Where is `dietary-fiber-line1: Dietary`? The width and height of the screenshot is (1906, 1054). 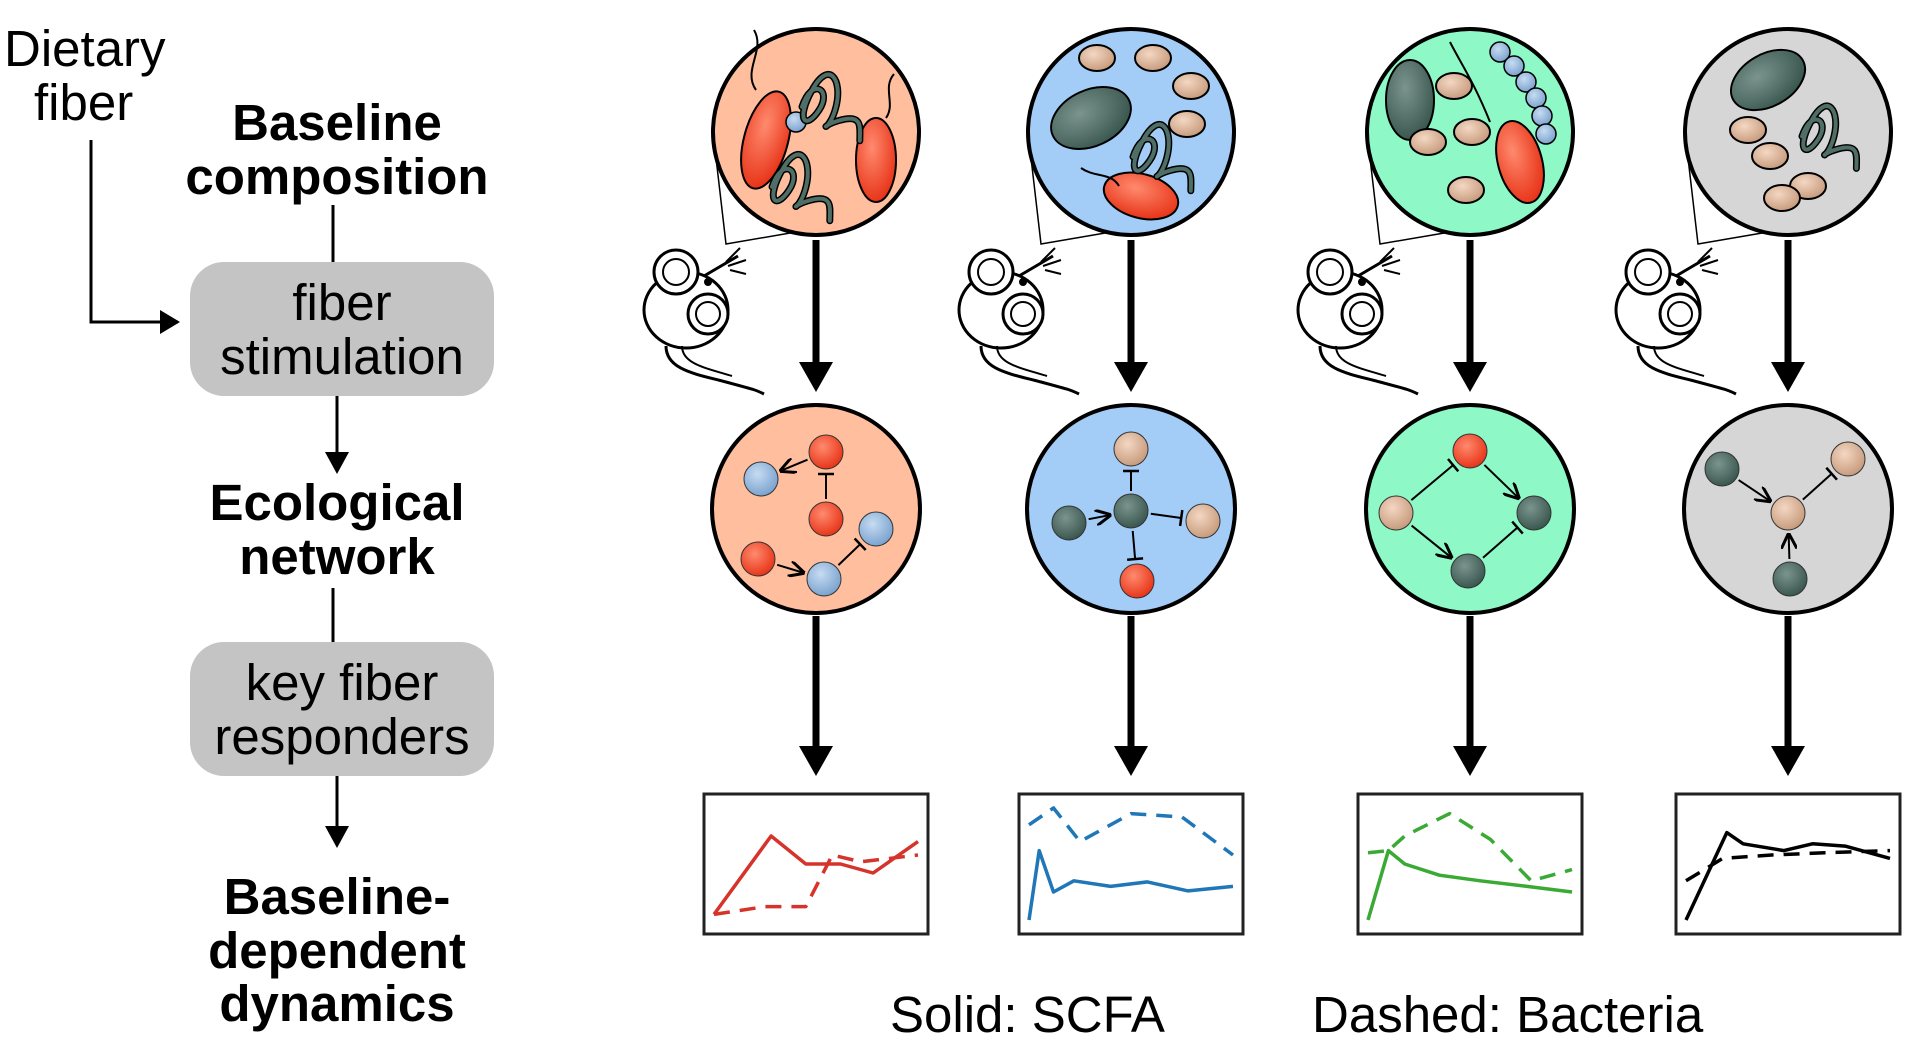 dietary-fiber-line1: Dietary is located at coordinates (85, 48).